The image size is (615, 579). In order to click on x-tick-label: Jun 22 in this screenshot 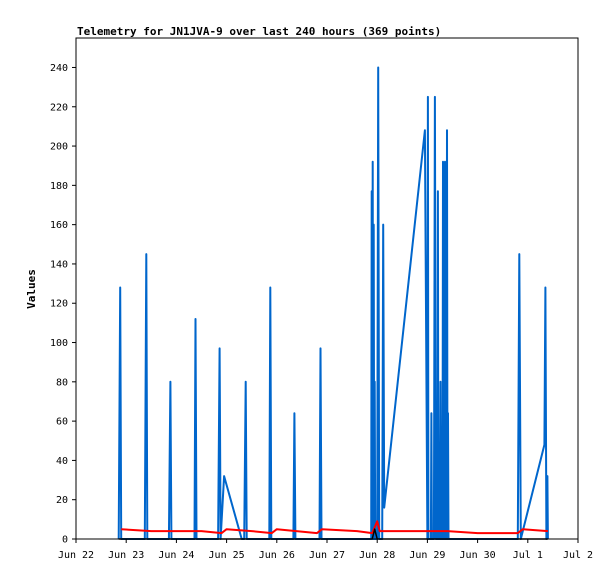, I will do `click(76, 555)`.